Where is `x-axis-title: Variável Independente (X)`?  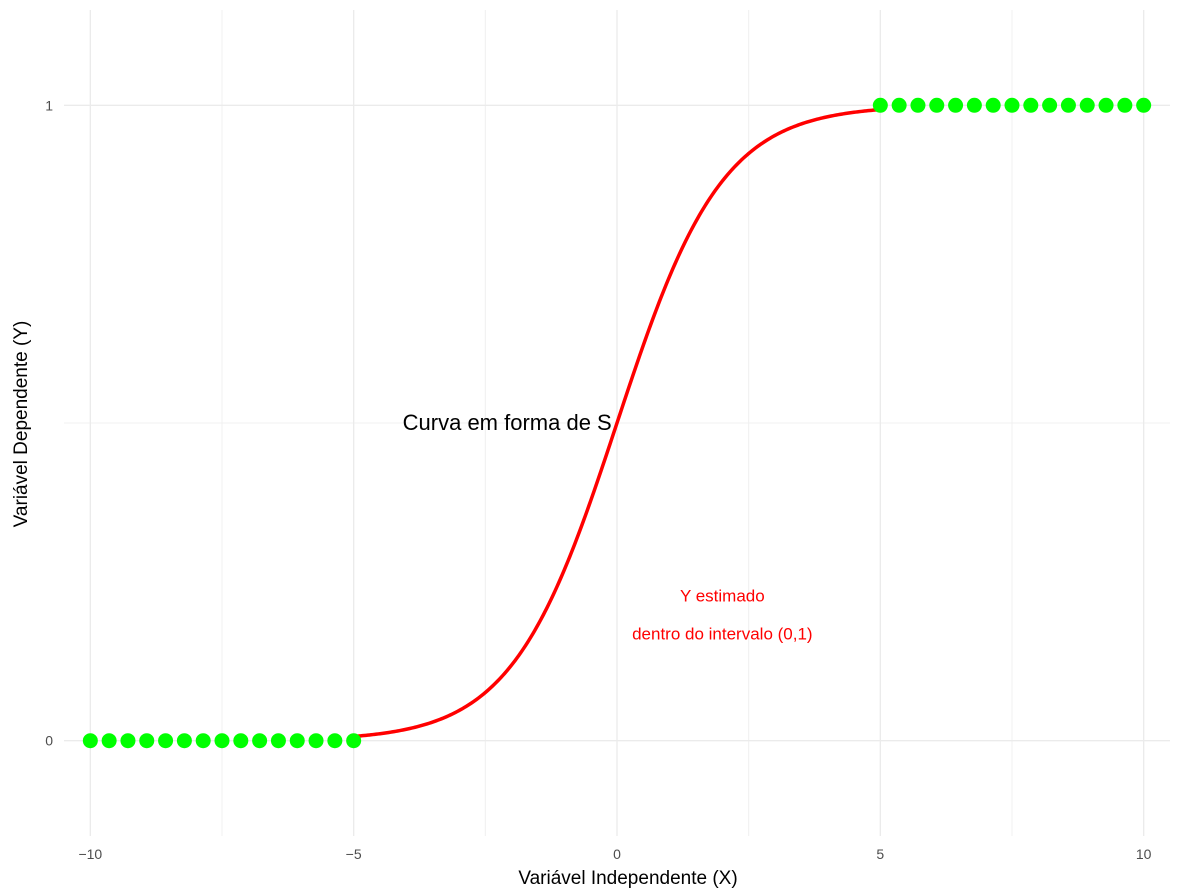
x-axis-title: Variável Independente (X) is located at coordinates (627, 878).